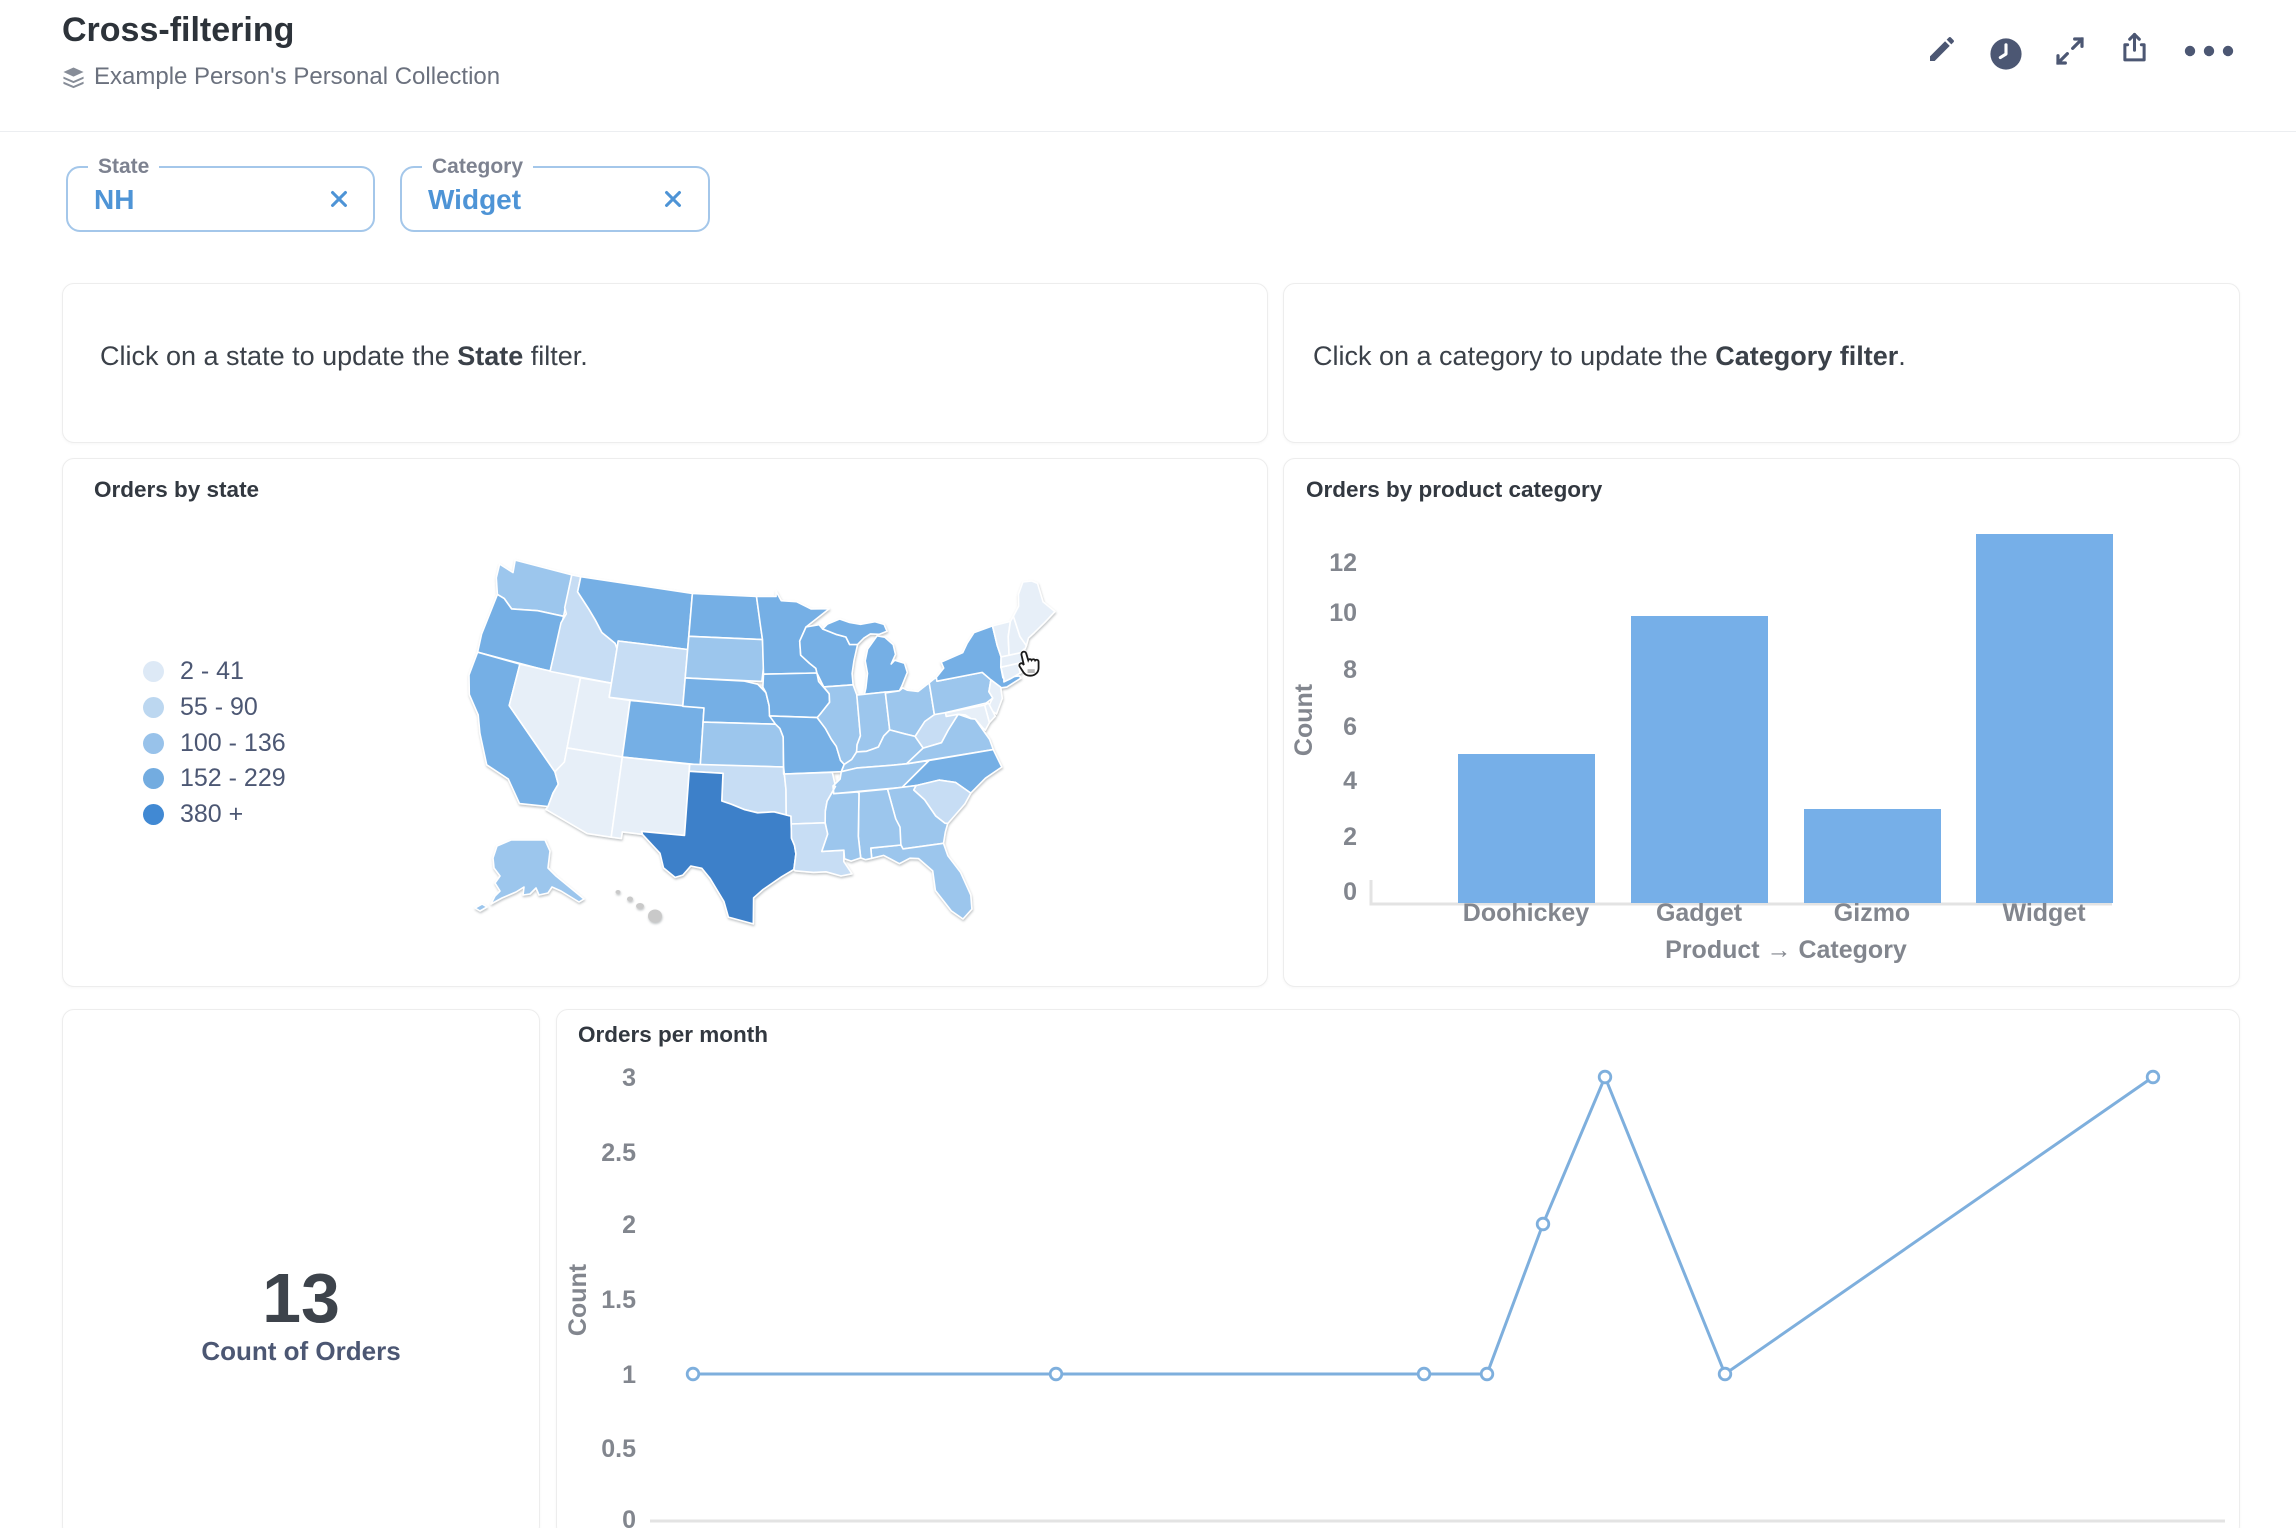 This screenshot has width=2296, height=1528. Describe the element at coordinates (618, 1449) in the screenshot. I see `svg-text: 0.5` at that location.